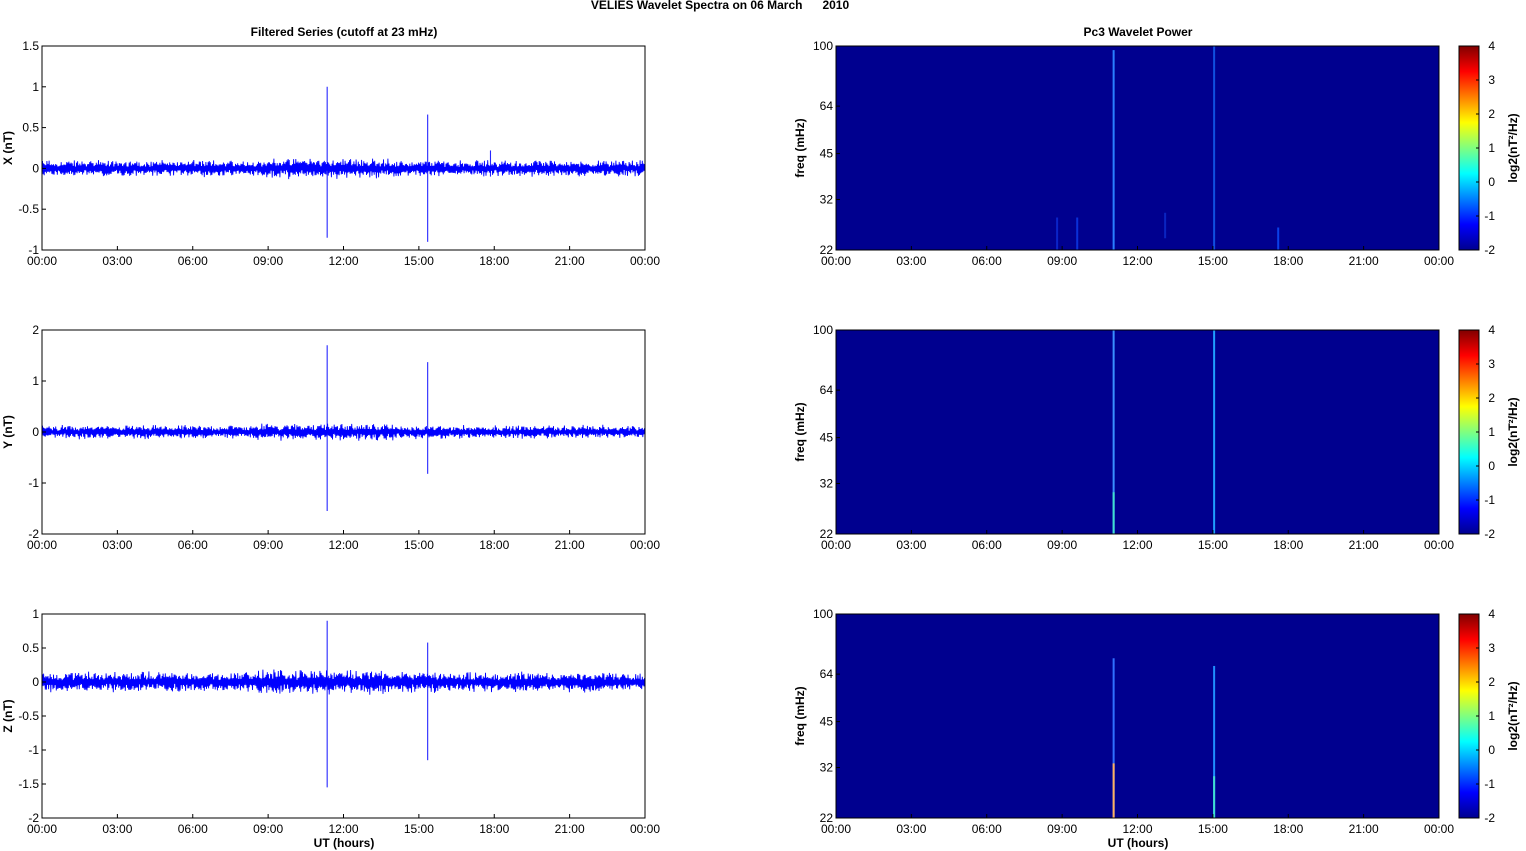 The image size is (1526, 851). I want to click on right-xlabel: UT (hours), so click(1138, 843).